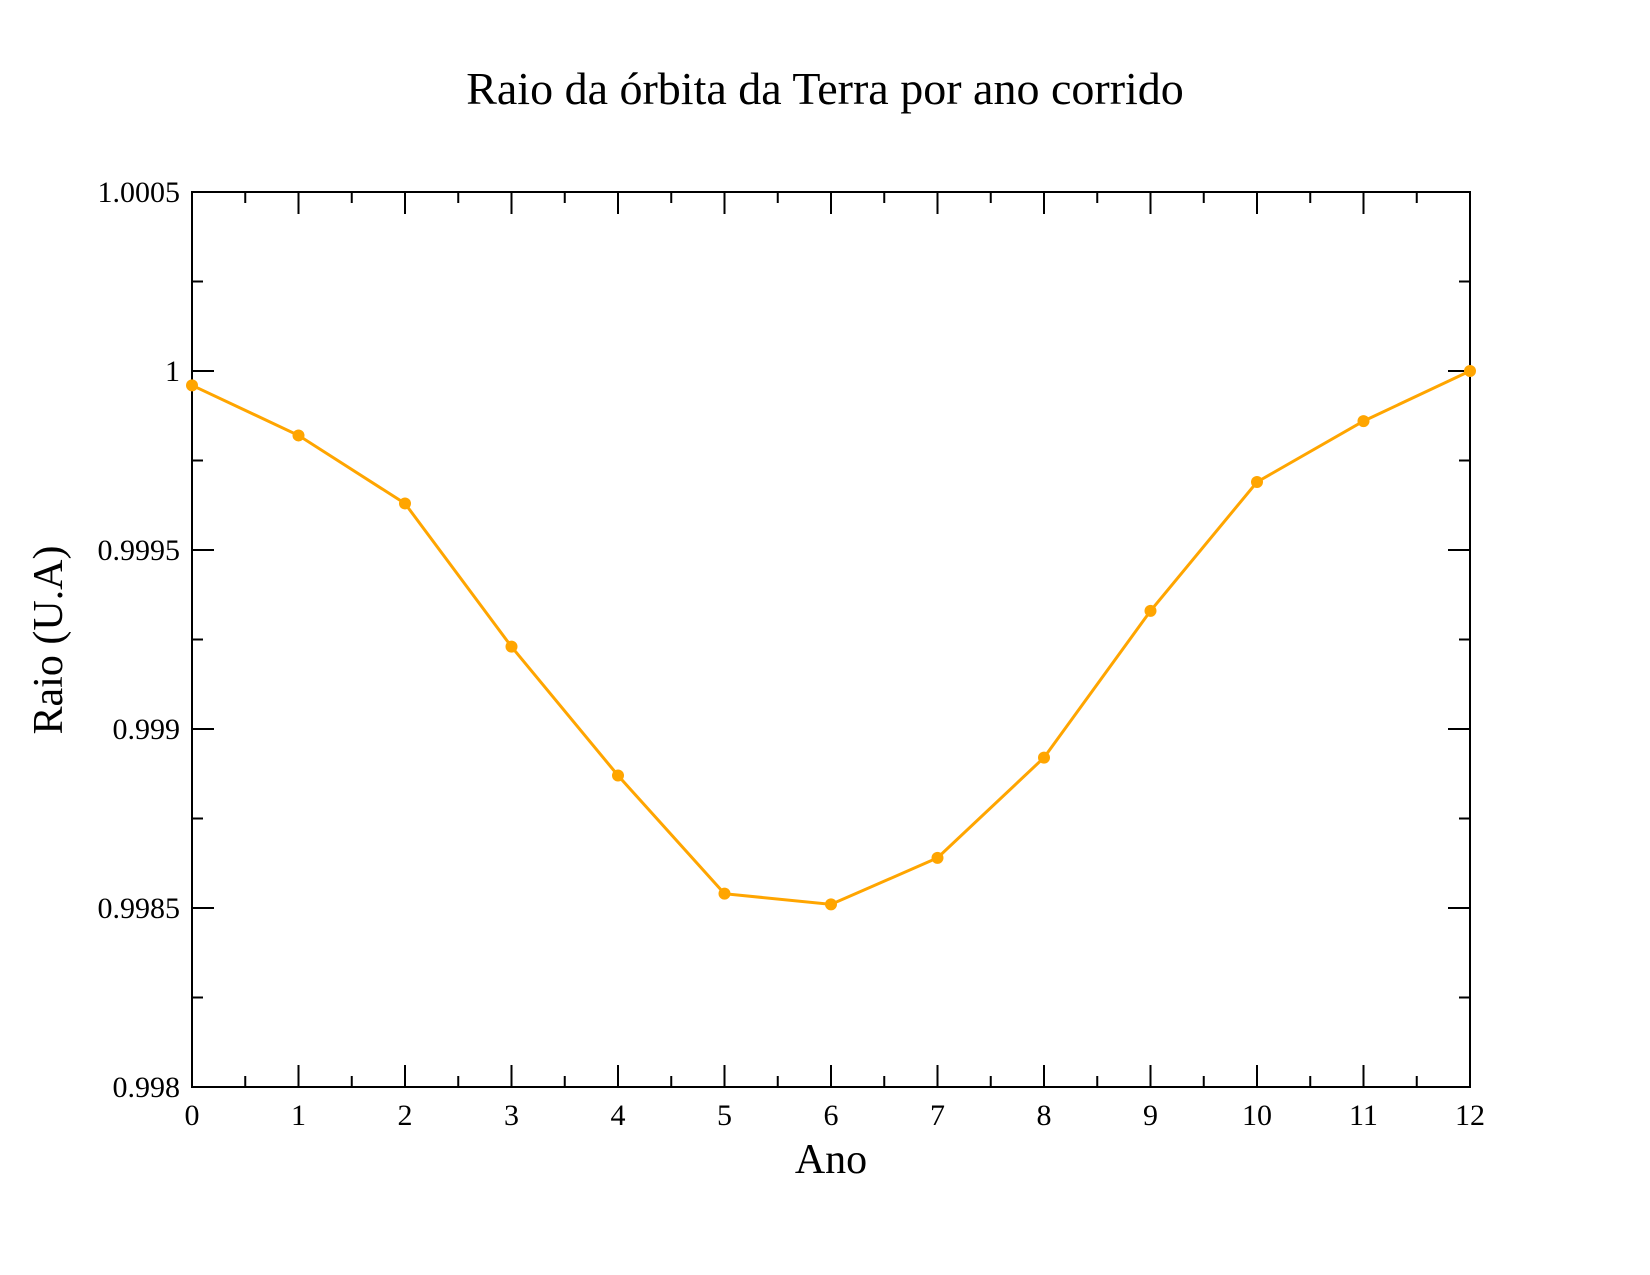 The width and height of the screenshot is (1650, 1275). What do you see at coordinates (147, 729) in the screenshot?
I see `y-tick-label: 0.999` at bounding box center [147, 729].